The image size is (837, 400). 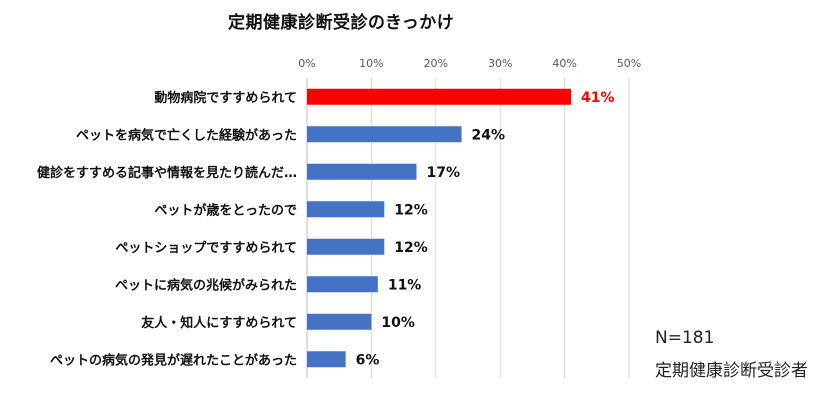 What do you see at coordinates (186, 135) in the screenshot?
I see `category-label: ペットを病気で亡くした経験があった` at bounding box center [186, 135].